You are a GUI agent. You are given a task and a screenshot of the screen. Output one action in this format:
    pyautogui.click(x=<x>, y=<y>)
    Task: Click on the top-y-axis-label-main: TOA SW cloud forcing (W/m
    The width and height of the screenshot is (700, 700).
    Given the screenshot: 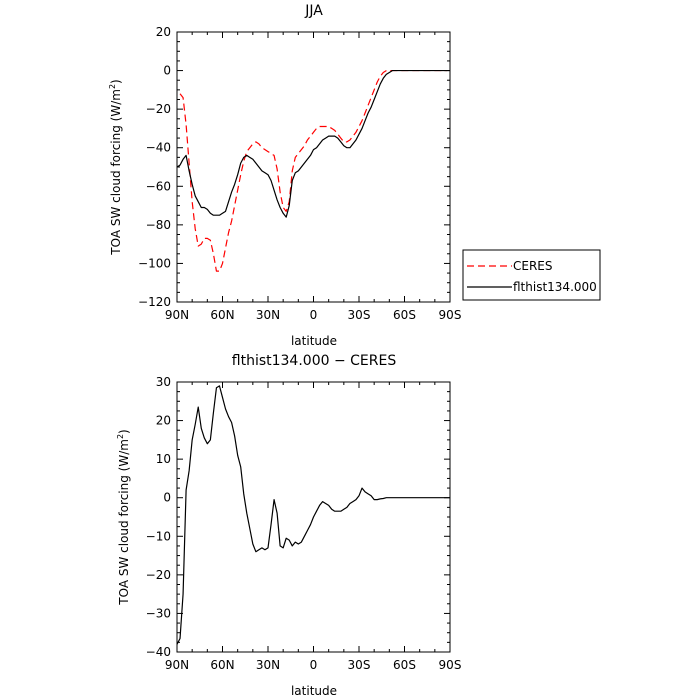 What is the action you would take?
    pyautogui.click(x=116, y=172)
    